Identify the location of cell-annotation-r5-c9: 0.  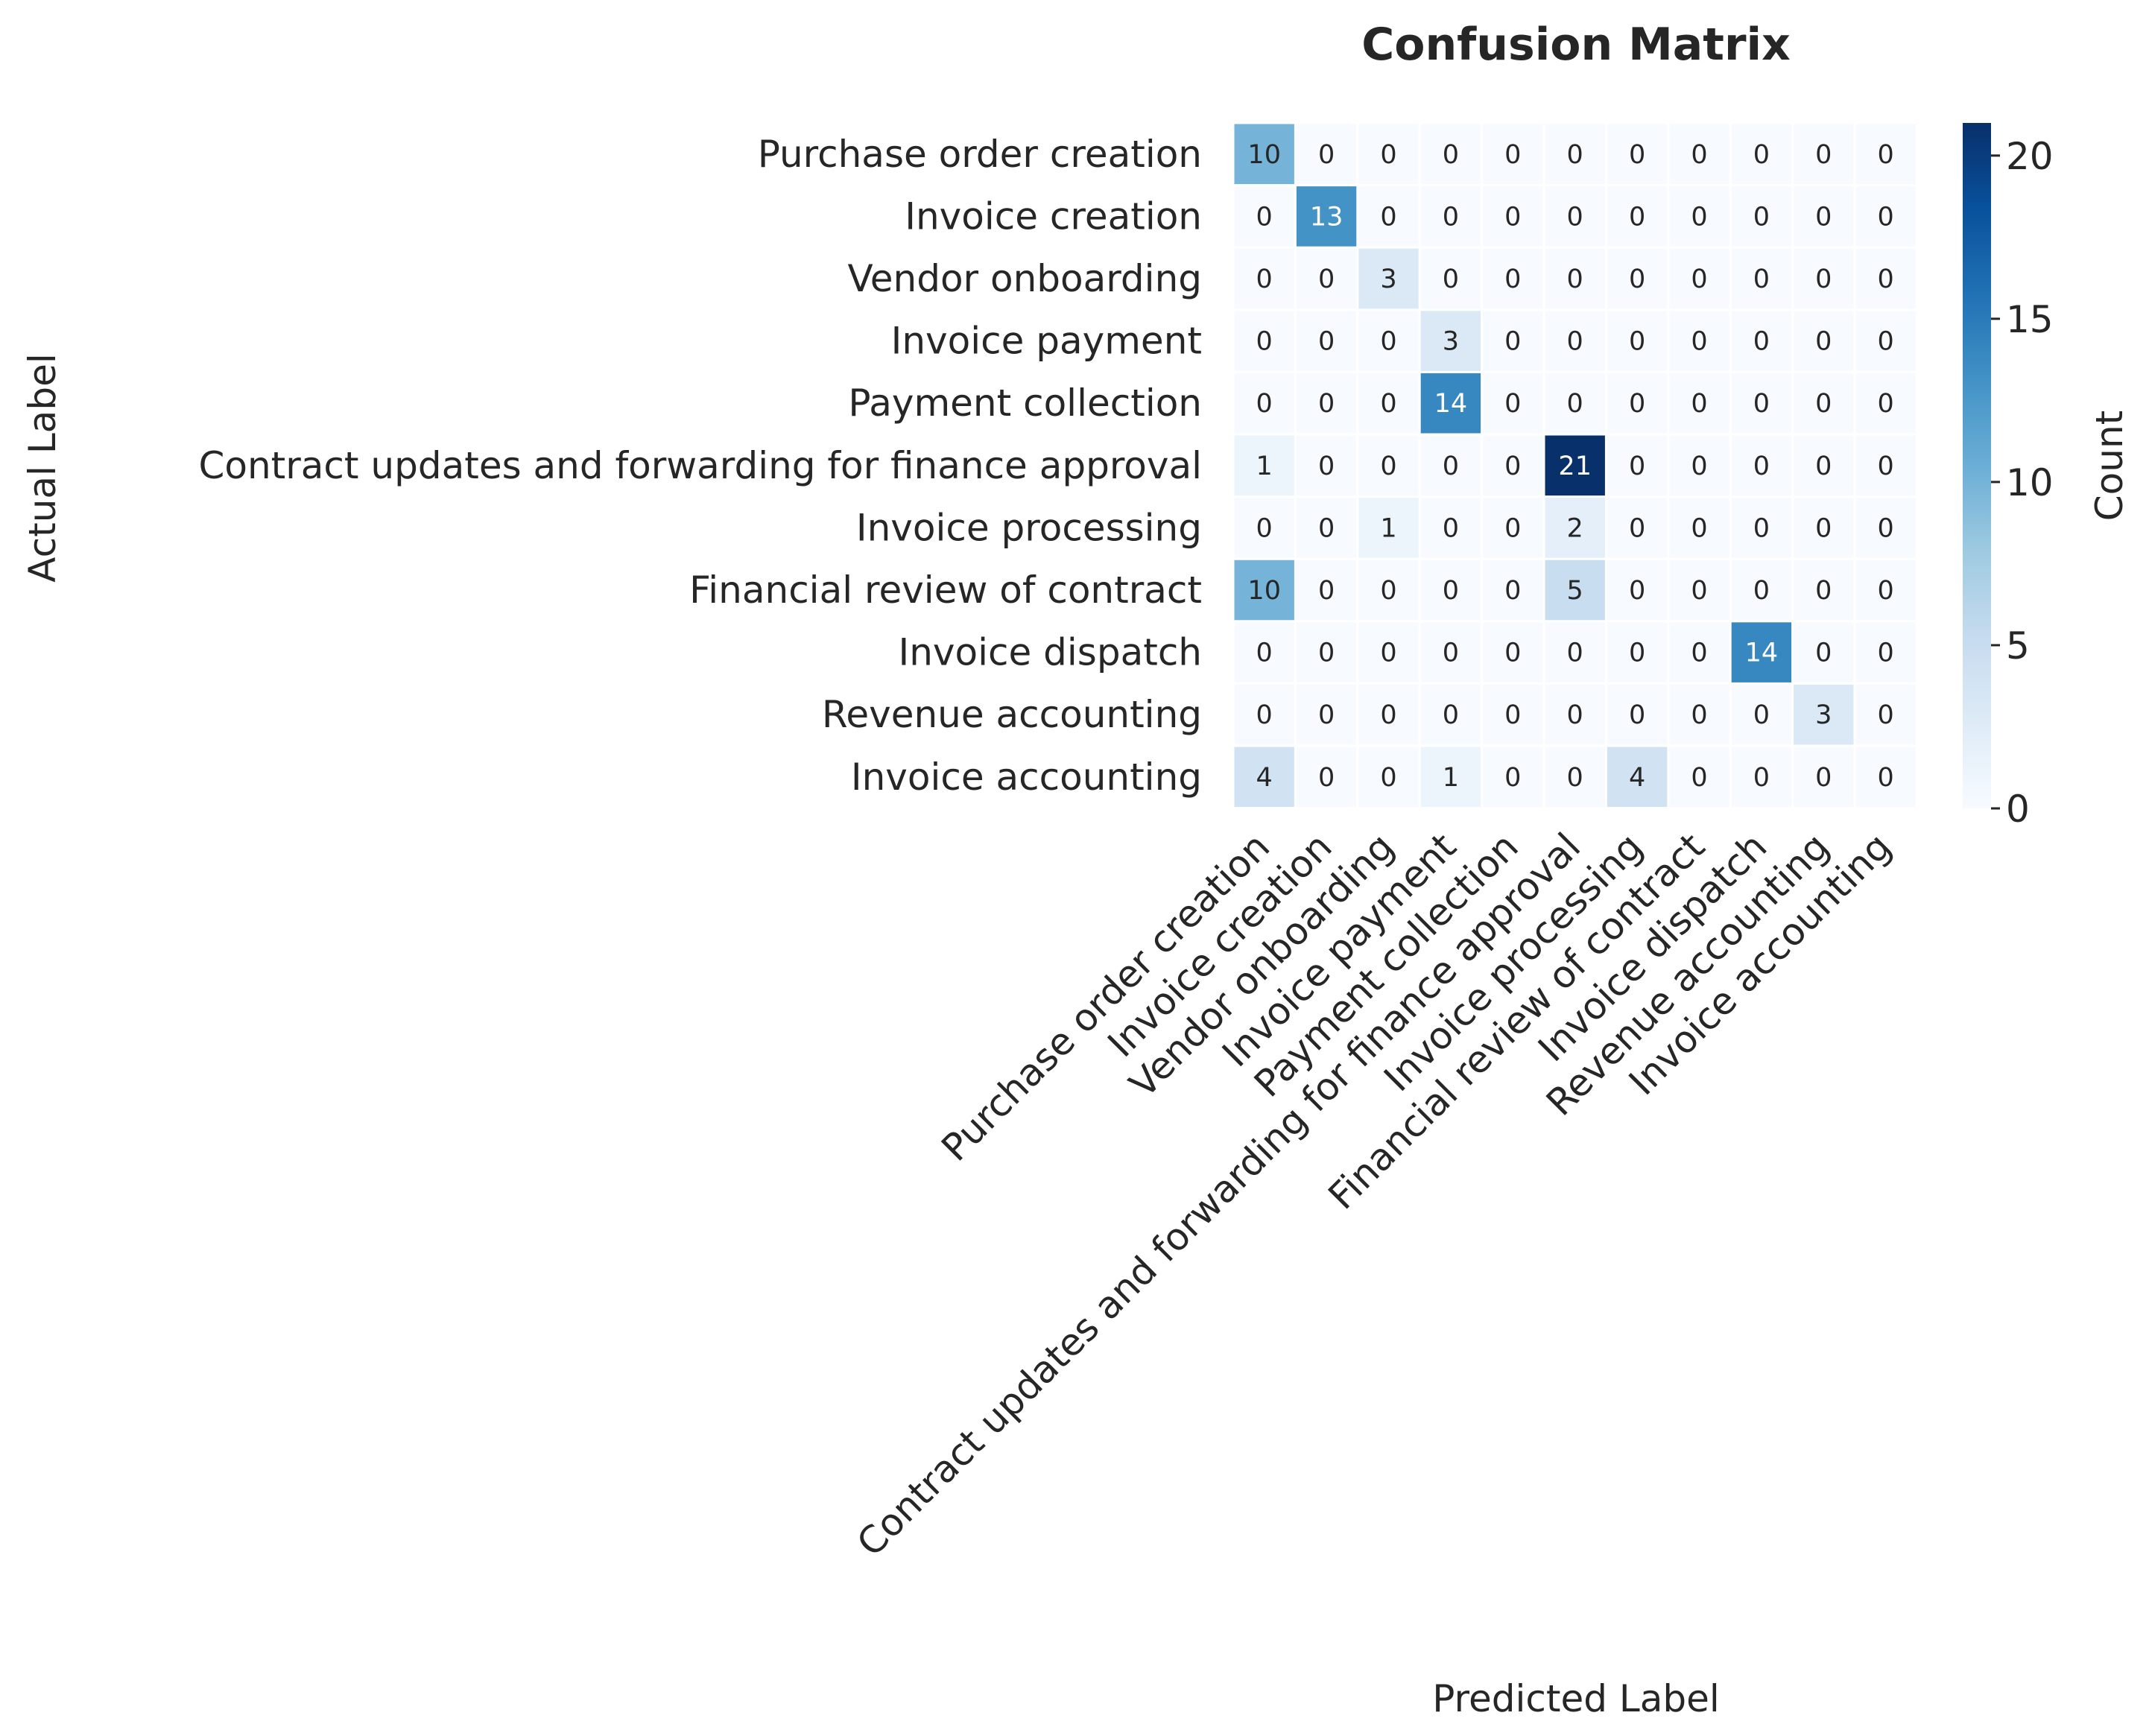
(1823, 466).